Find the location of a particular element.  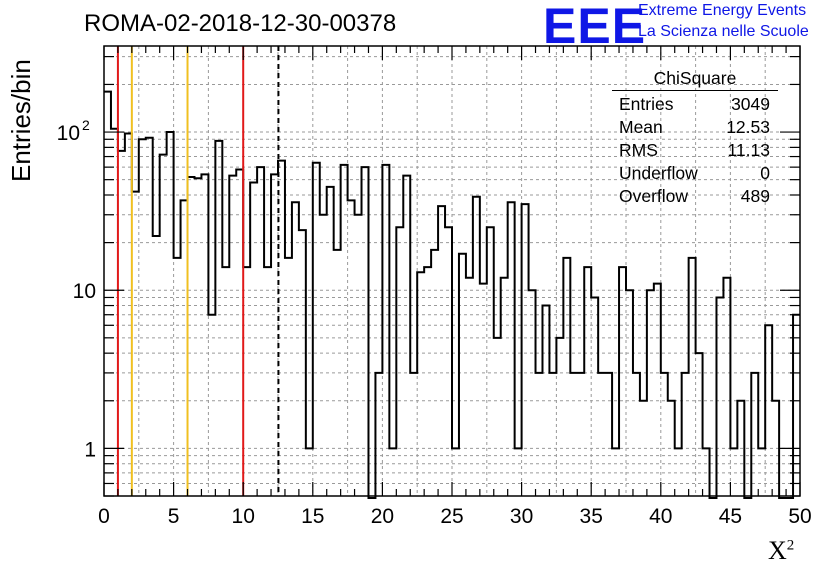

chart-title: ROMA-02-2018-12-30-00378 is located at coordinates (240, 23).